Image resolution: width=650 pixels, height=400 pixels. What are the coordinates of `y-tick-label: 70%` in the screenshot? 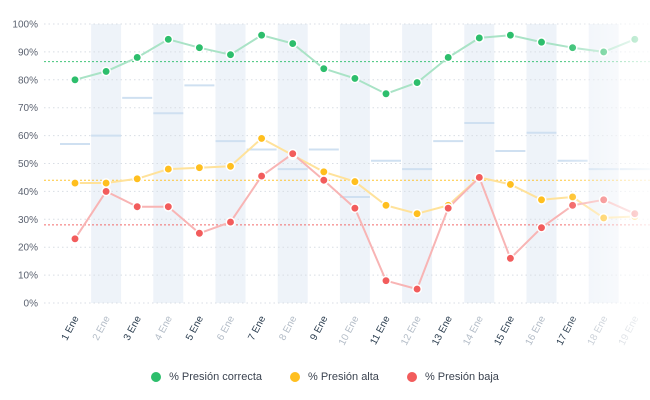 It's located at (28, 108).